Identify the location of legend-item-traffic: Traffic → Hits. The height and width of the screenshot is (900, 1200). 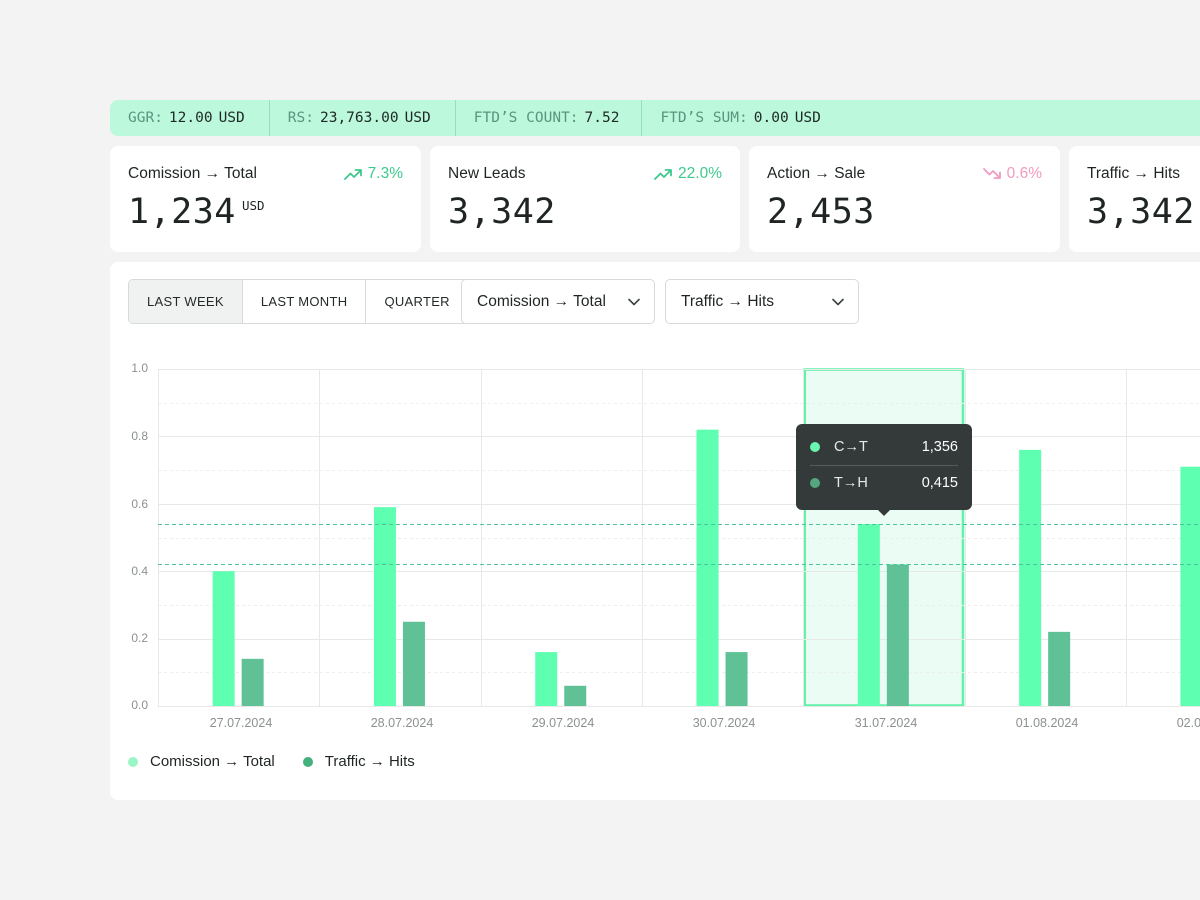
(358, 761).